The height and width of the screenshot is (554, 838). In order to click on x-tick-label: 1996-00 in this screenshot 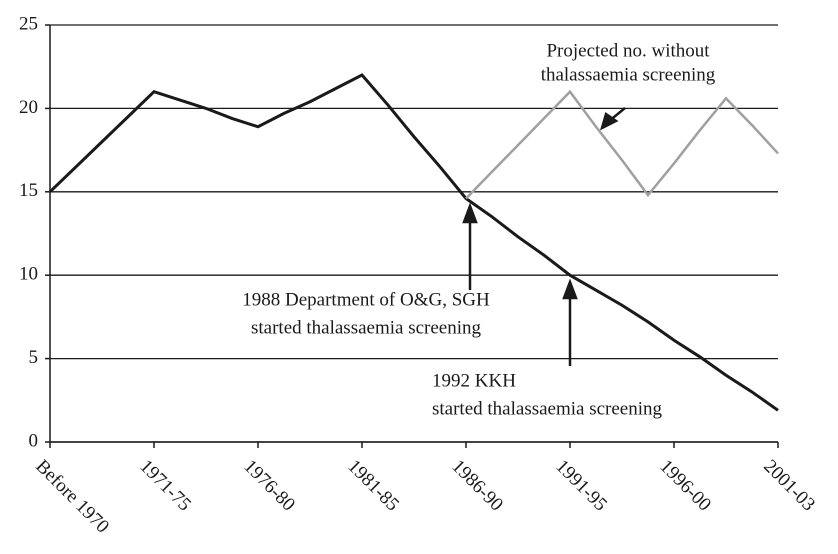, I will do `click(685, 486)`.